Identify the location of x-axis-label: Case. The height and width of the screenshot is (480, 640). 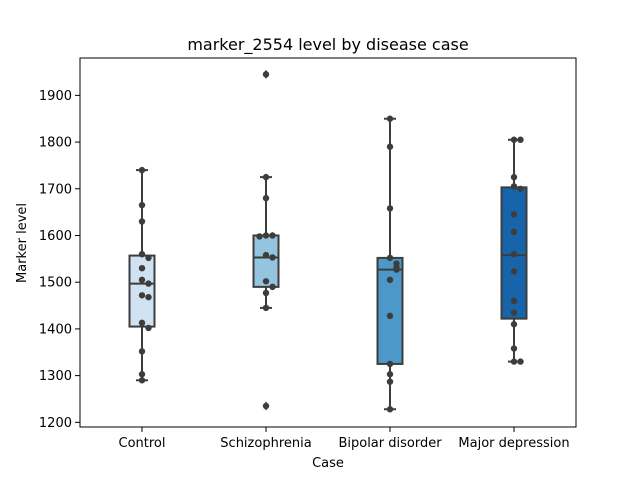
(328, 463).